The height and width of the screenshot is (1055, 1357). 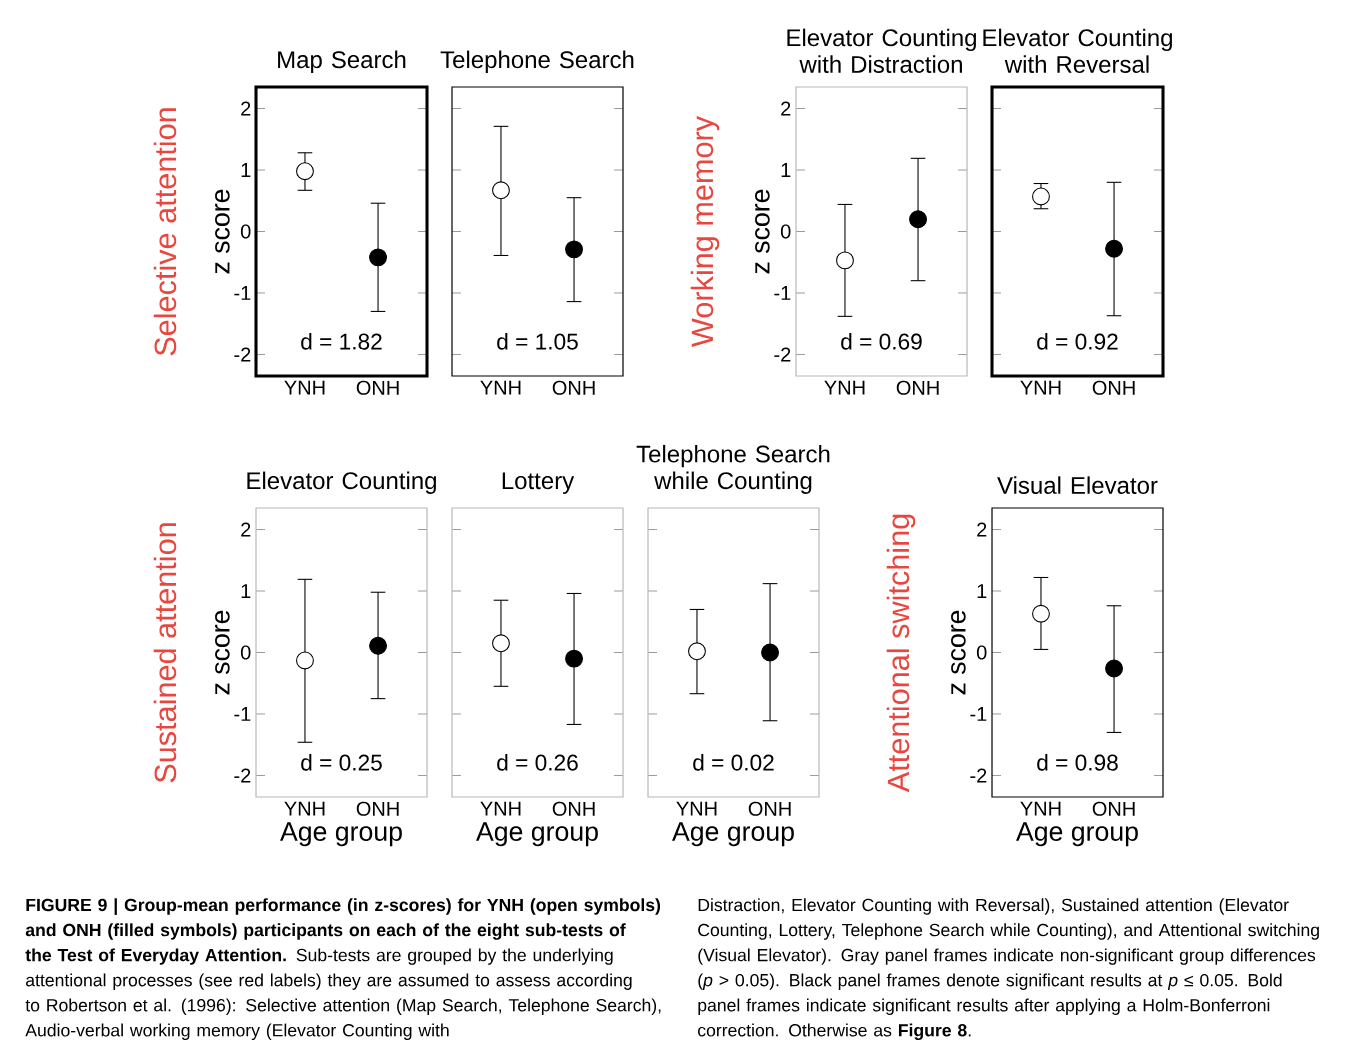 What do you see at coordinates (901, 653) in the screenshot?
I see `text: Attentional switching` at bounding box center [901, 653].